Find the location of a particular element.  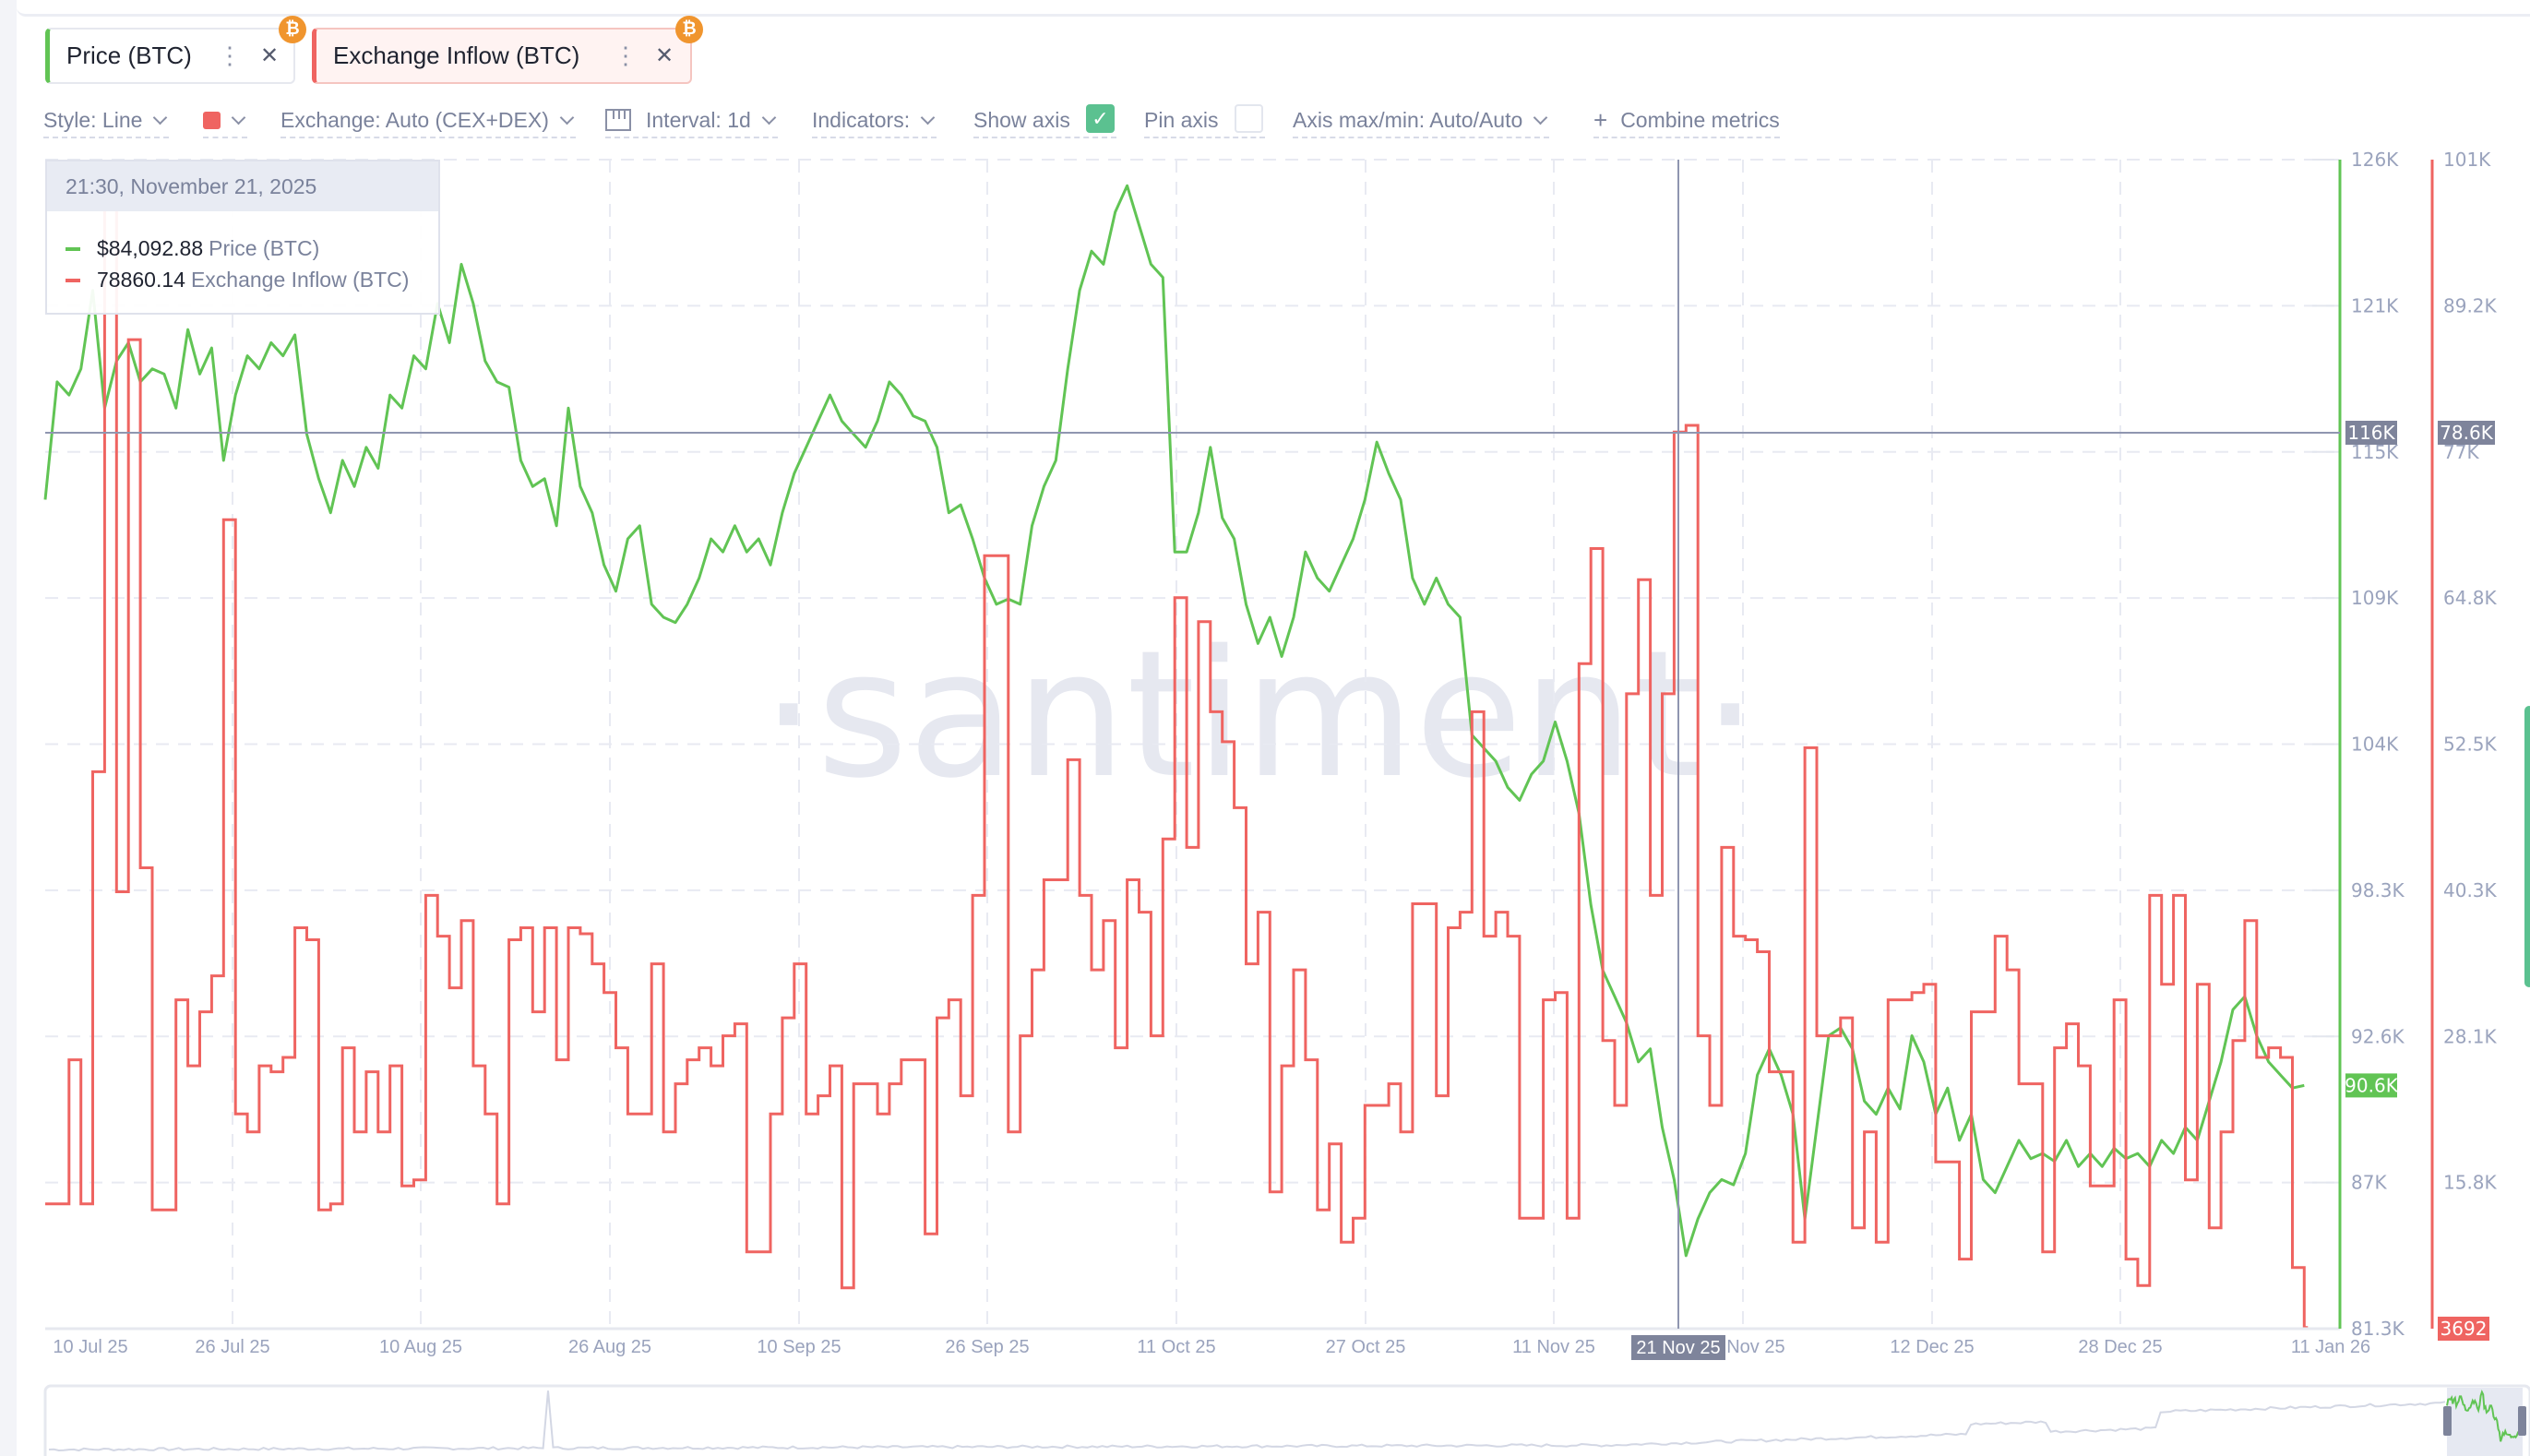

price-axis-tick-label: 87K is located at coordinates (2369, 1183).